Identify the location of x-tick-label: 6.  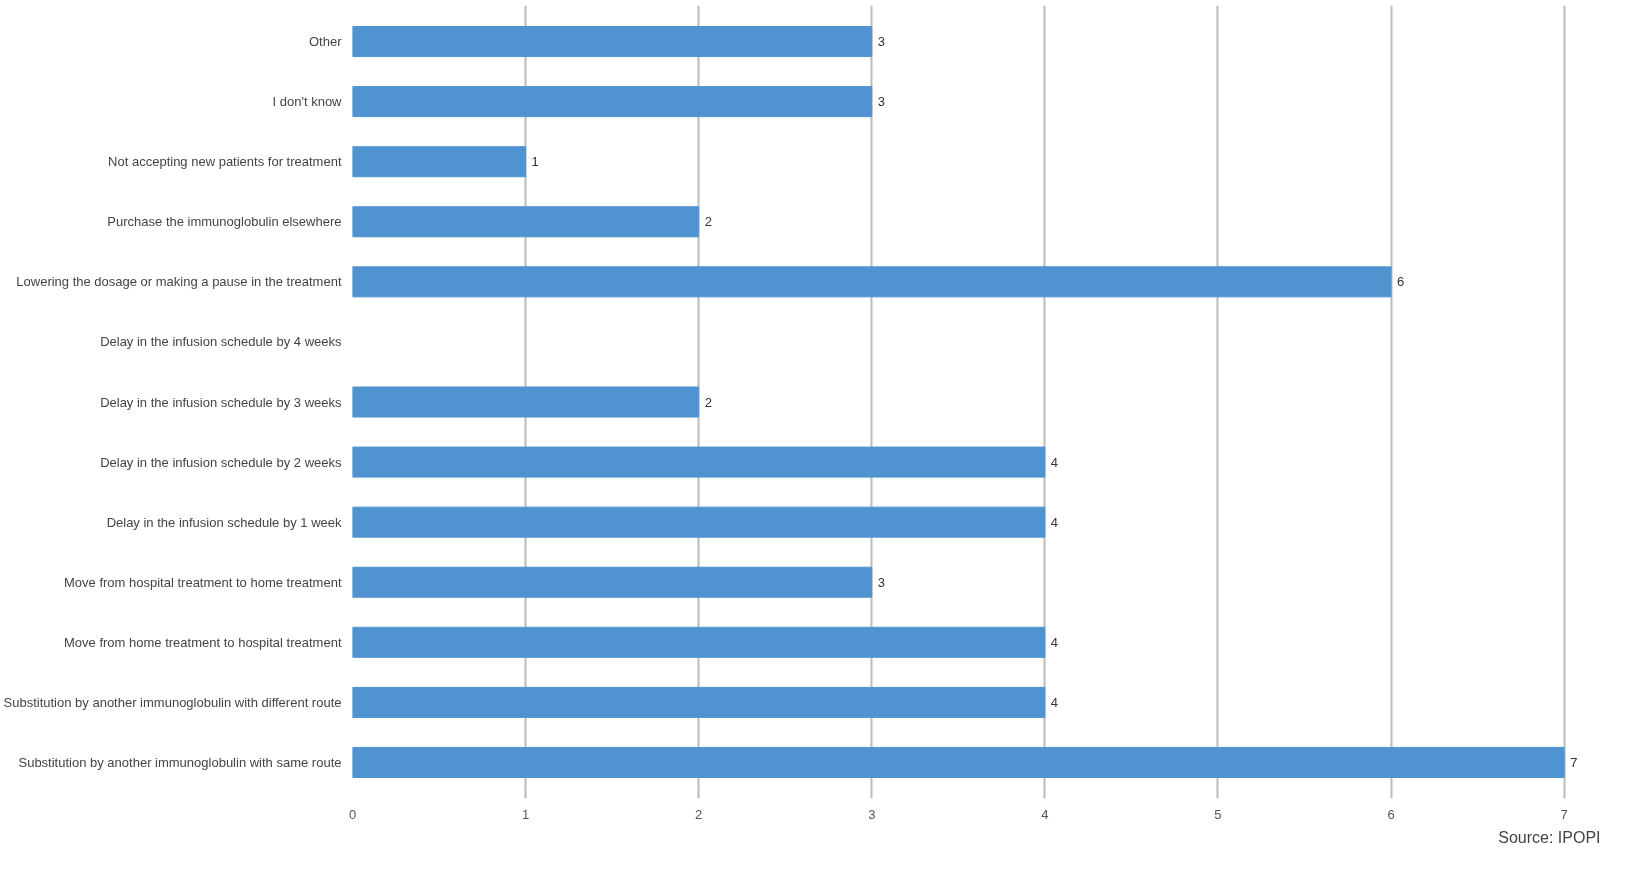
(1391, 814).